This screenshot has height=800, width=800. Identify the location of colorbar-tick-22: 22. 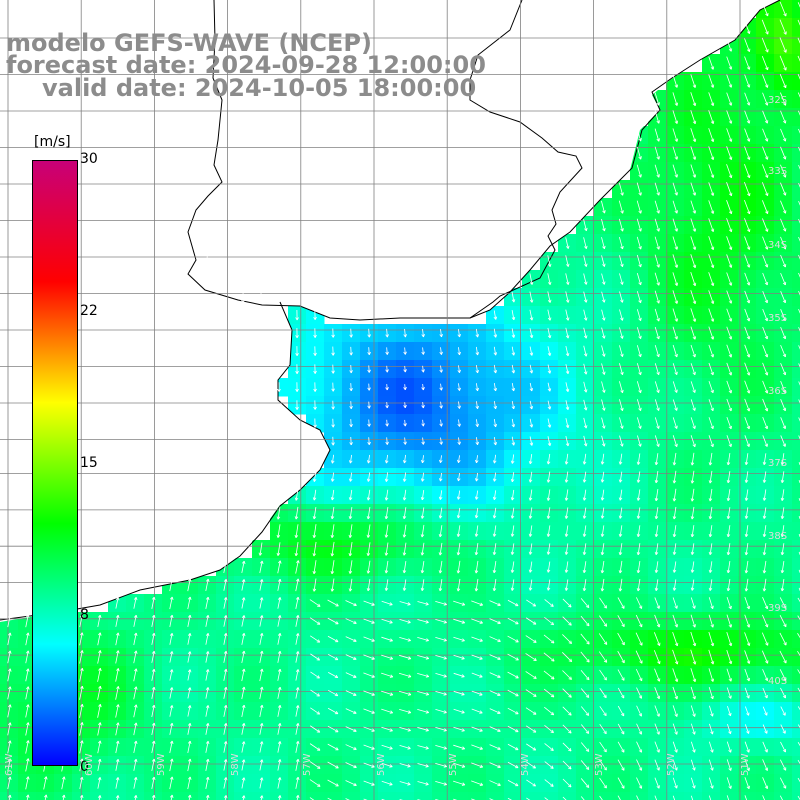
(89, 311).